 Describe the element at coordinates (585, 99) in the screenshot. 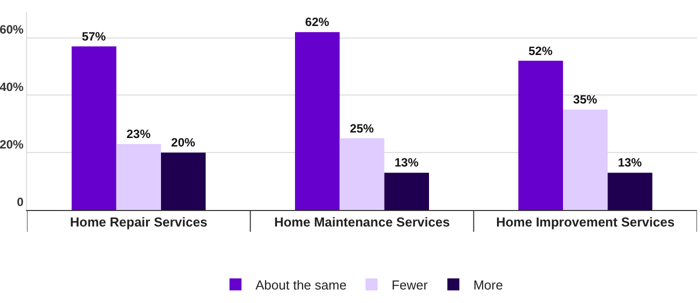

I see `data-label: 35%` at that location.